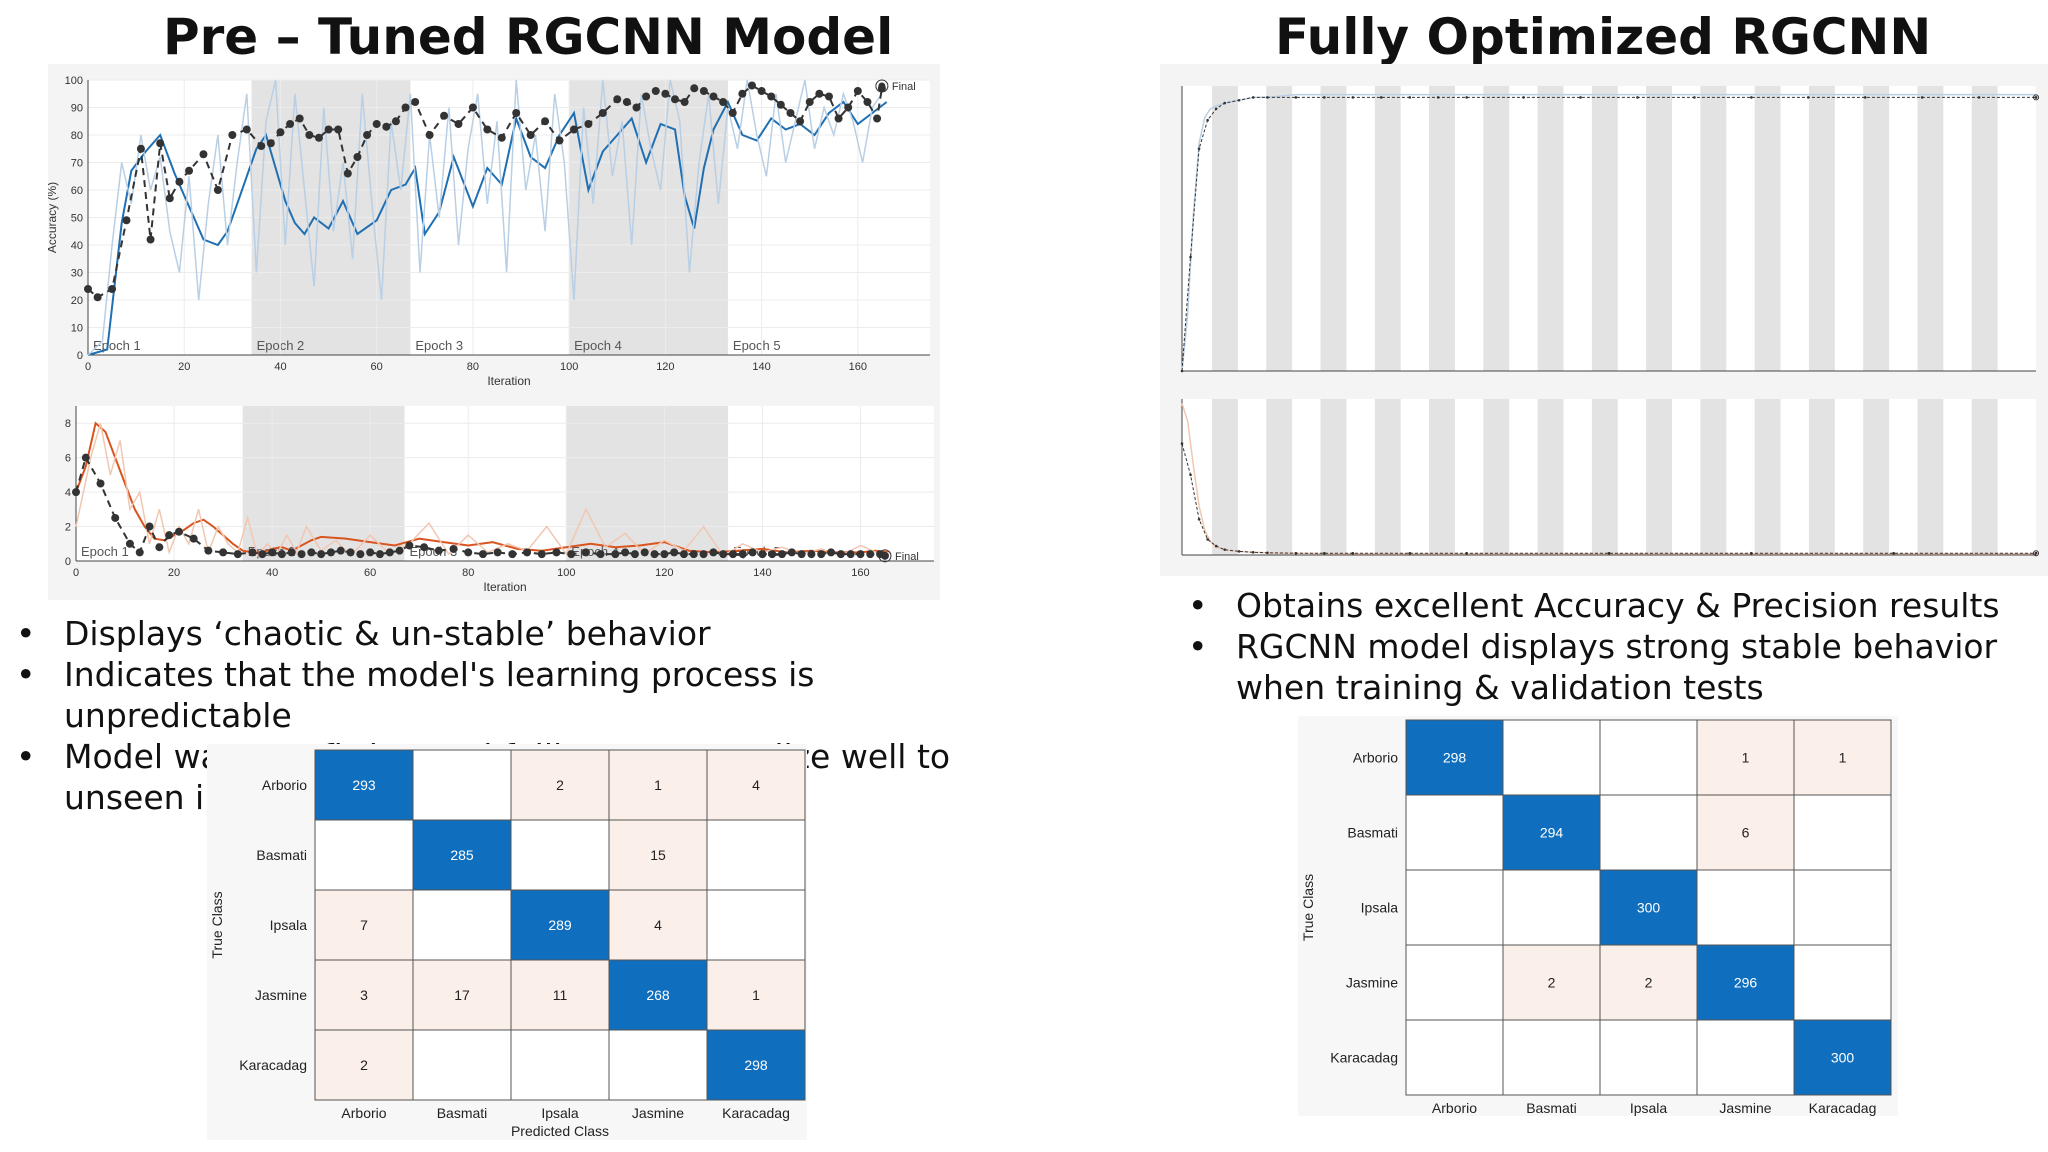 The height and width of the screenshot is (1152, 2048). Describe the element at coordinates (53, 217) in the screenshot. I see `y-axis-label: Accuracy (%)` at that location.